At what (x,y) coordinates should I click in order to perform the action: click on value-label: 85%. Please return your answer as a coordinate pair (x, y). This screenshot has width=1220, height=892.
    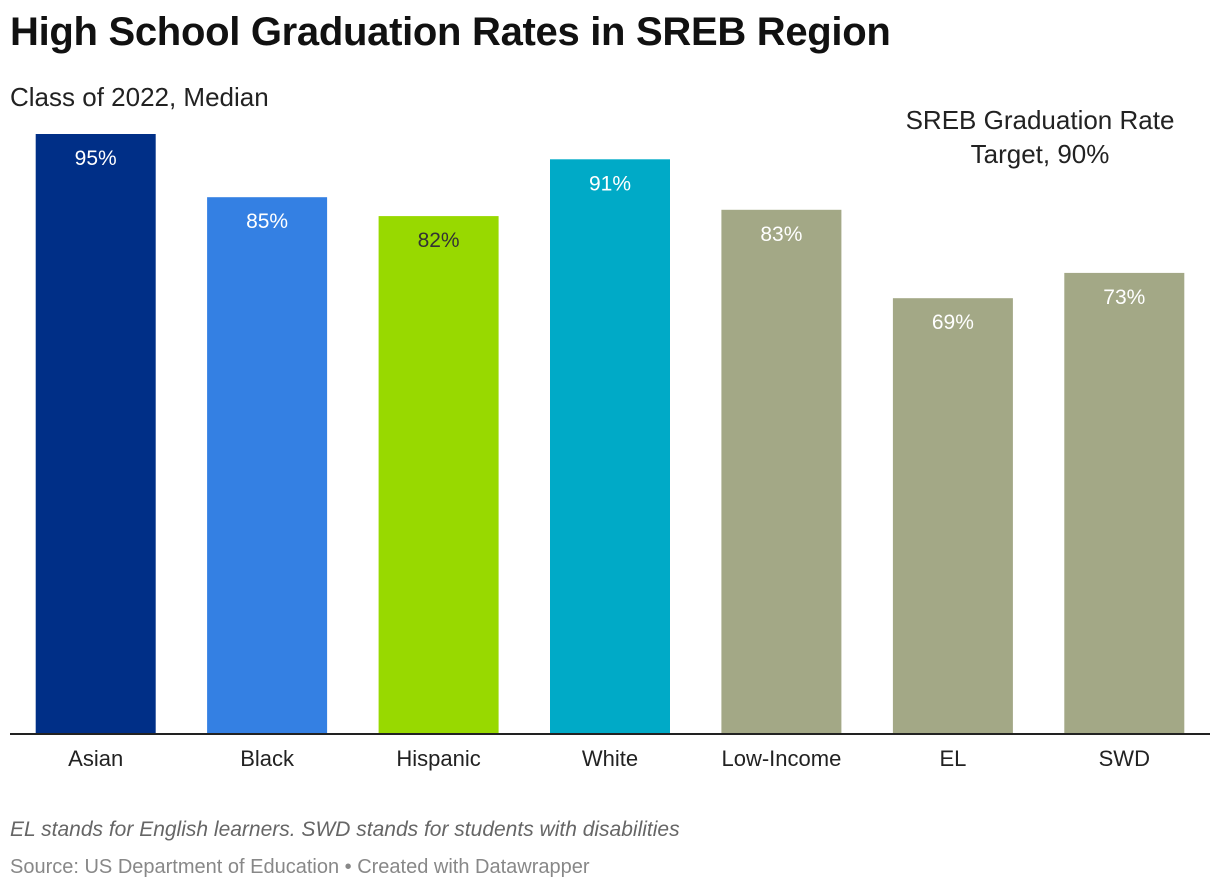
    Looking at the image, I should click on (267, 221).